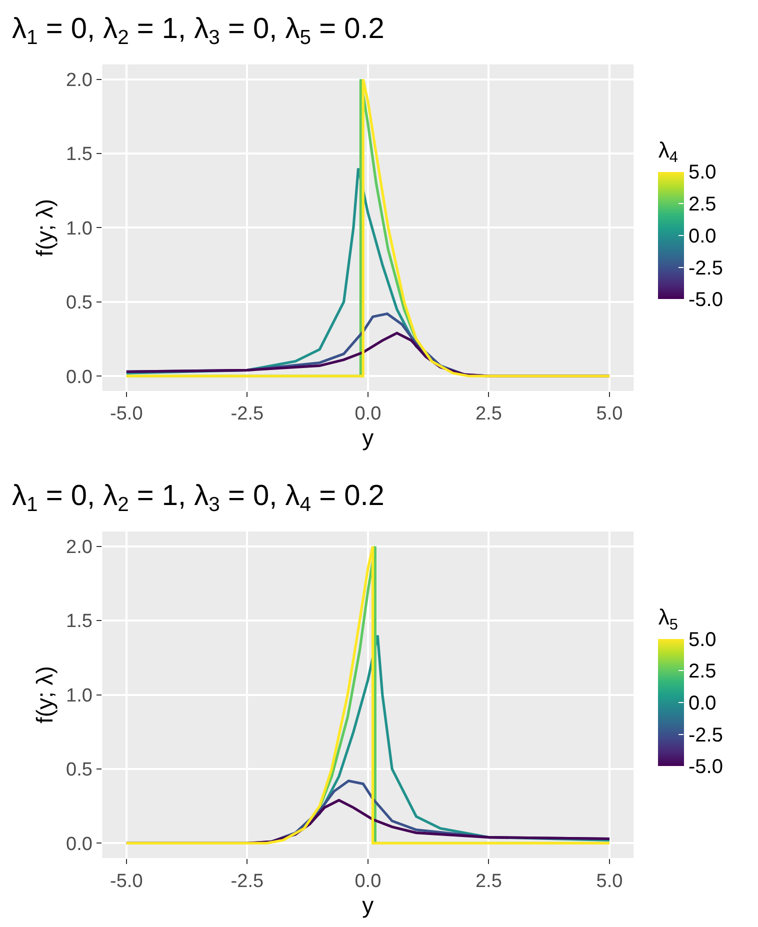 The height and width of the screenshot is (927, 758). What do you see at coordinates (198, 31) in the screenshot?
I see `chart-title: λ$_{1}$ = 0, λ$_{2}$ = 1, λ$_{3}$ = 0, λ$_{5}$ = 0.2` at bounding box center [198, 31].